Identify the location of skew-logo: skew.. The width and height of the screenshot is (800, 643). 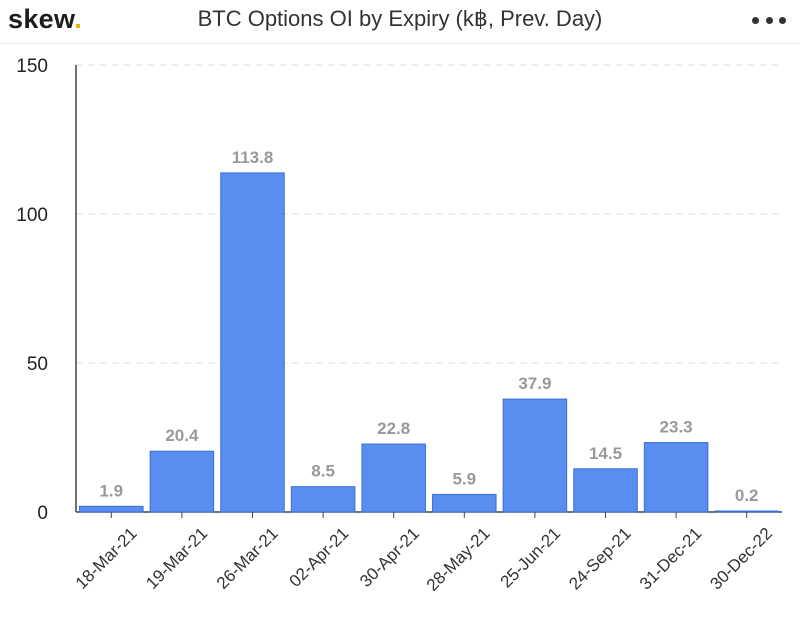
(45, 19).